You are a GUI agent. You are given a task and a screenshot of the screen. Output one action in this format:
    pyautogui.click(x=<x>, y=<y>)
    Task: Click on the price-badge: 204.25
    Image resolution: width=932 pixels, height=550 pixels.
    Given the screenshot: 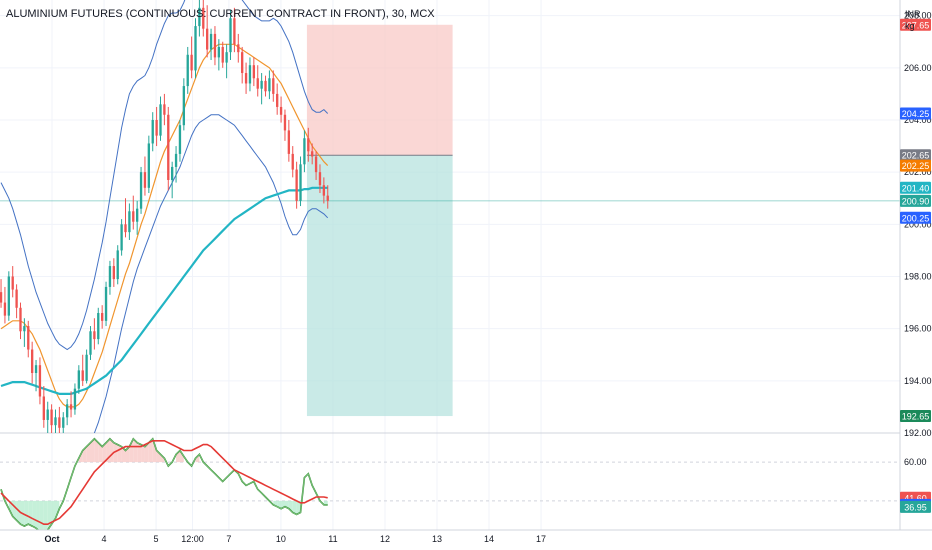 What is the action you would take?
    pyautogui.click(x=915, y=113)
    